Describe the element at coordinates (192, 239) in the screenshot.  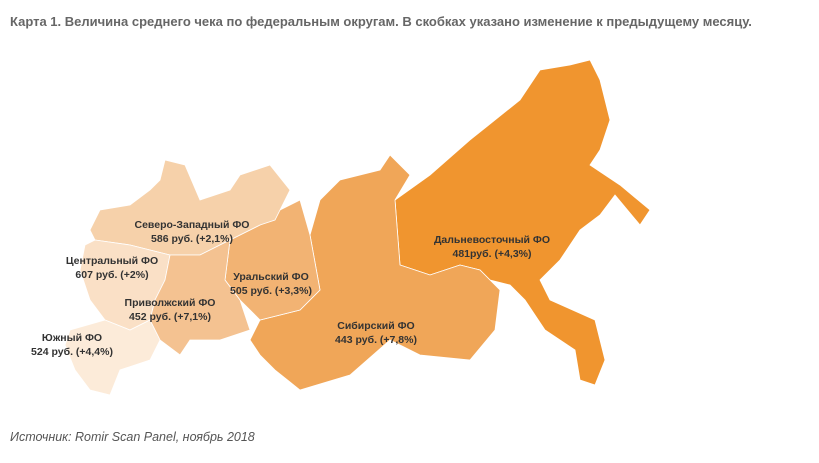
I see `region-value: 586 руб. (+2,1%)` at that location.